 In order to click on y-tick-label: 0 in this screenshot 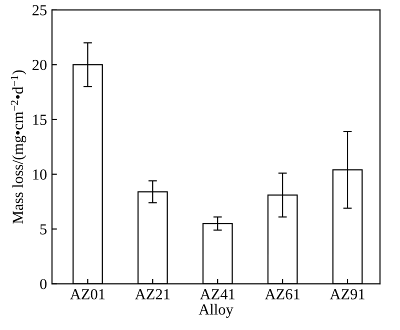, I will do `click(43, 284)`.